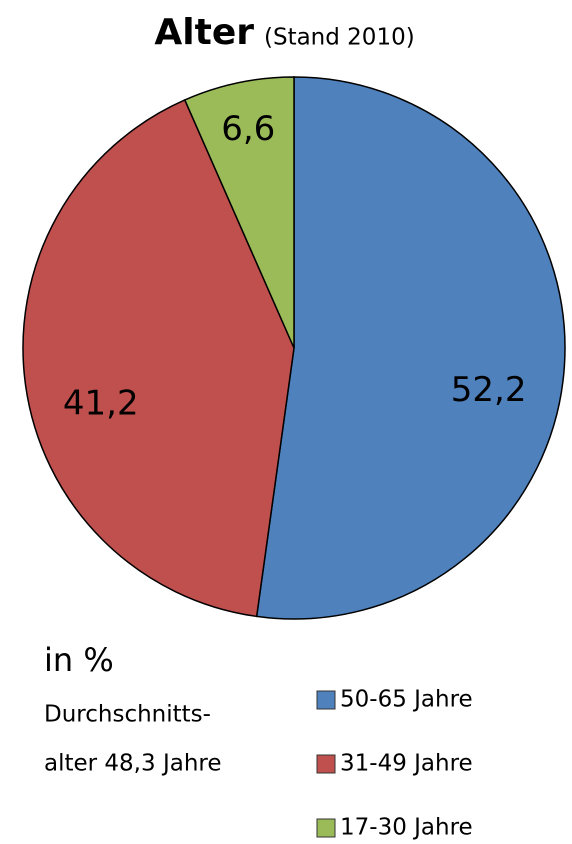 The height and width of the screenshot is (844, 572). What do you see at coordinates (133, 764) in the screenshot?
I see `annotation: alter 48,3 Jahre` at bounding box center [133, 764].